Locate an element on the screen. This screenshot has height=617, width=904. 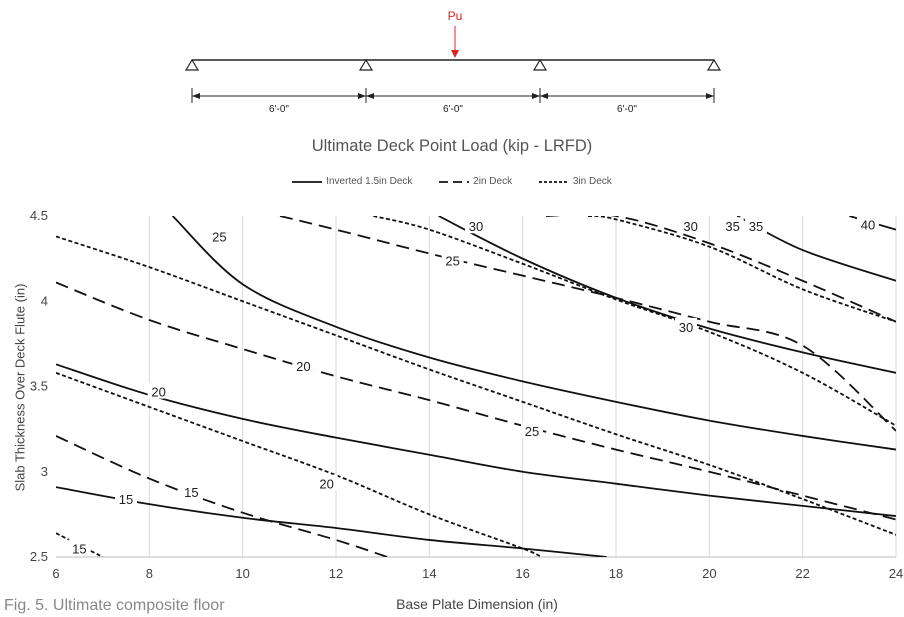
dimension-line is located at coordinates (453, 95).